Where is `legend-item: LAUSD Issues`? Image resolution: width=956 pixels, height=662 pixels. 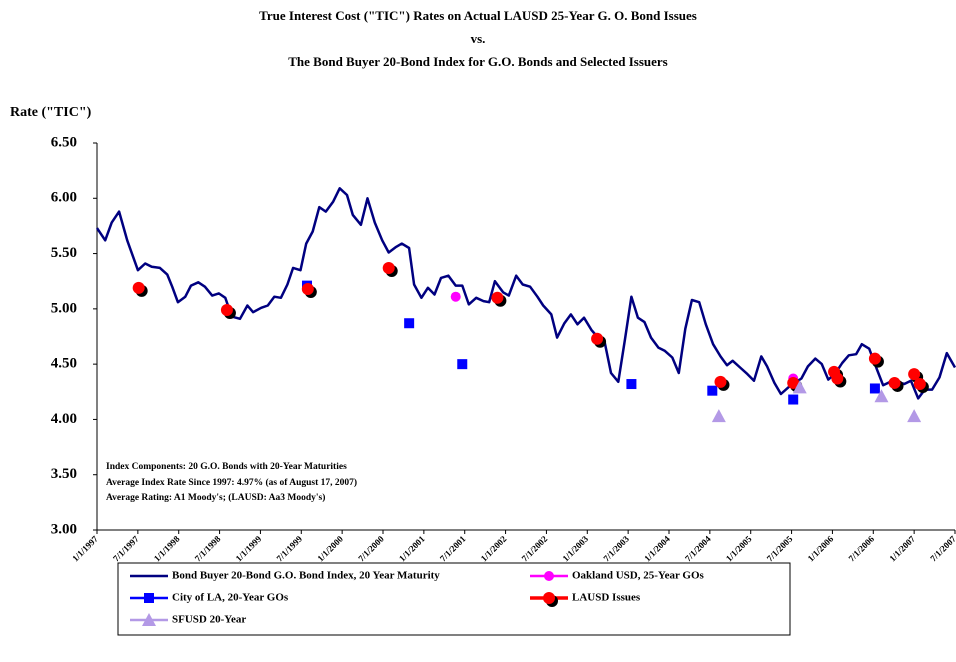
legend-item: LAUSD Issues is located at coordinates (585, 599).